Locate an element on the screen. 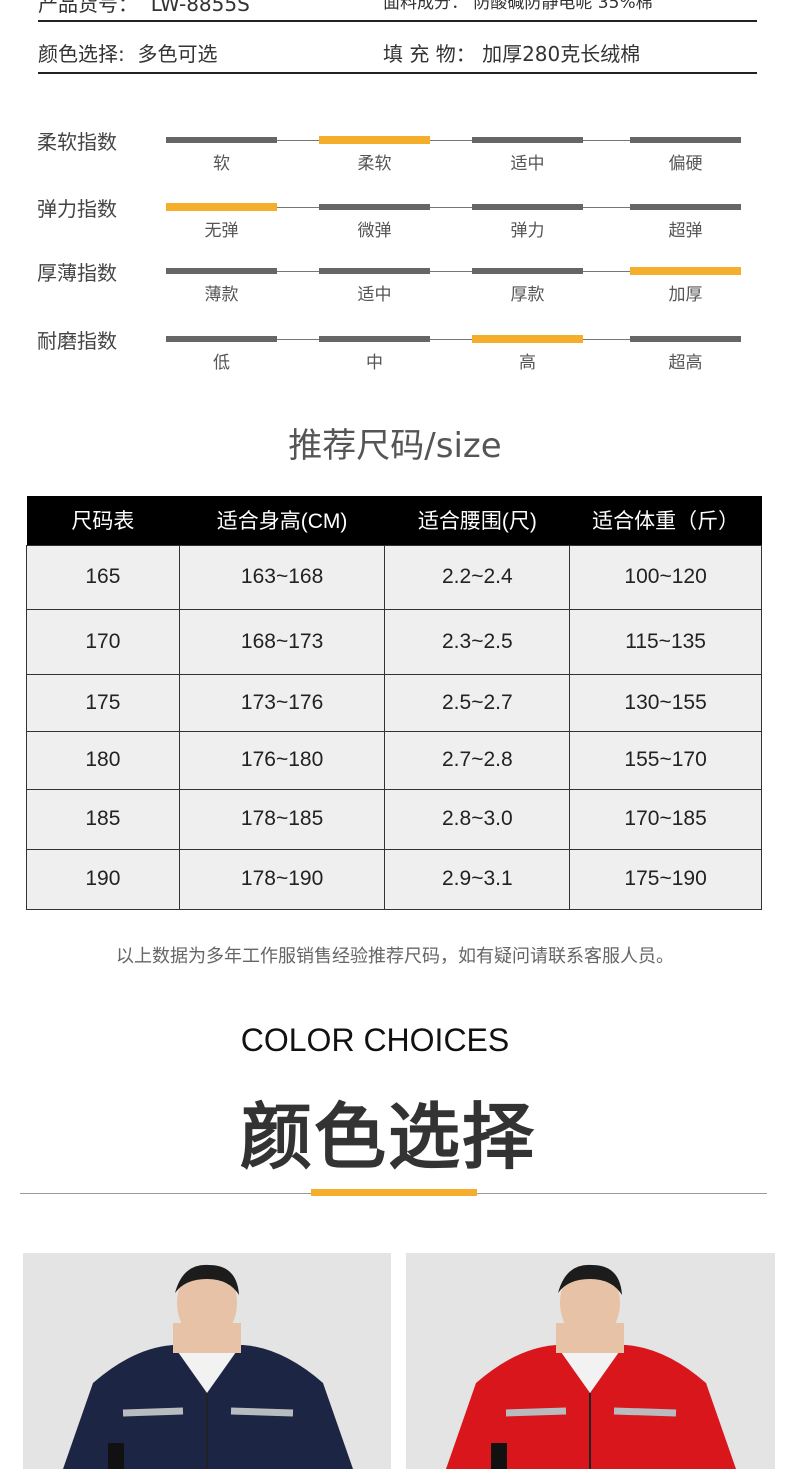 The image size is (790, 1469). table-cell: 175 is located at coordinates (103, 702).